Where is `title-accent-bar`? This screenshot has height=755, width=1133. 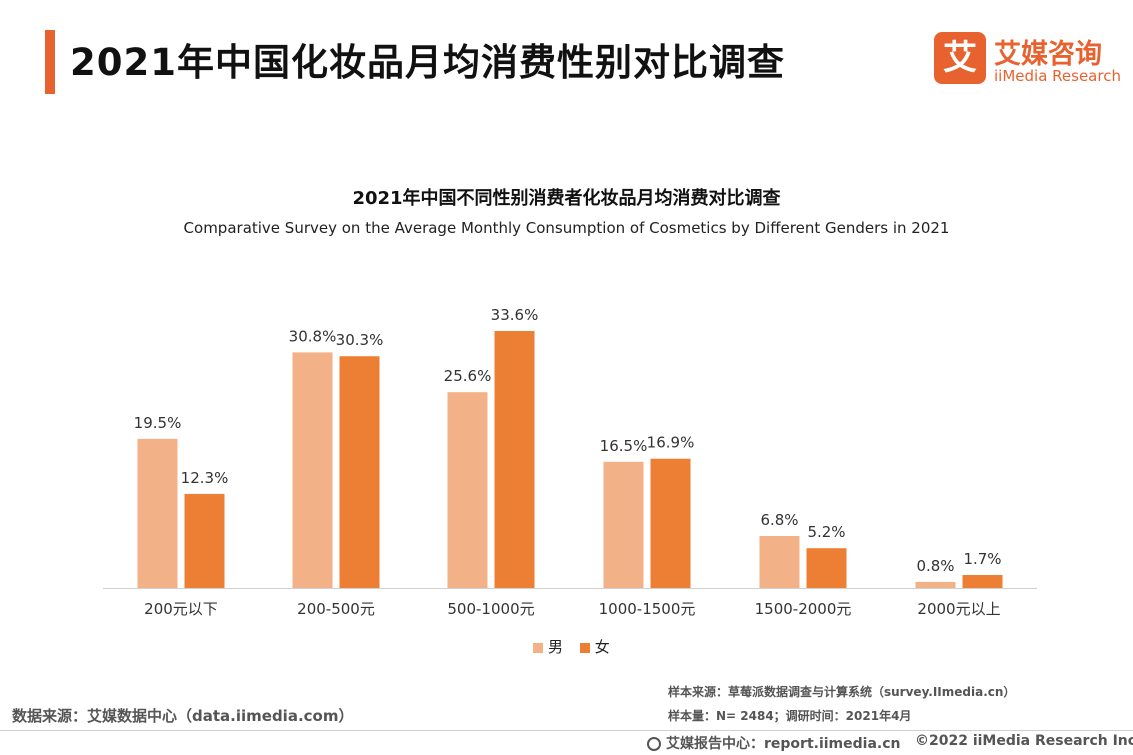
title-accent-bar is located at coordinates (50, 62).